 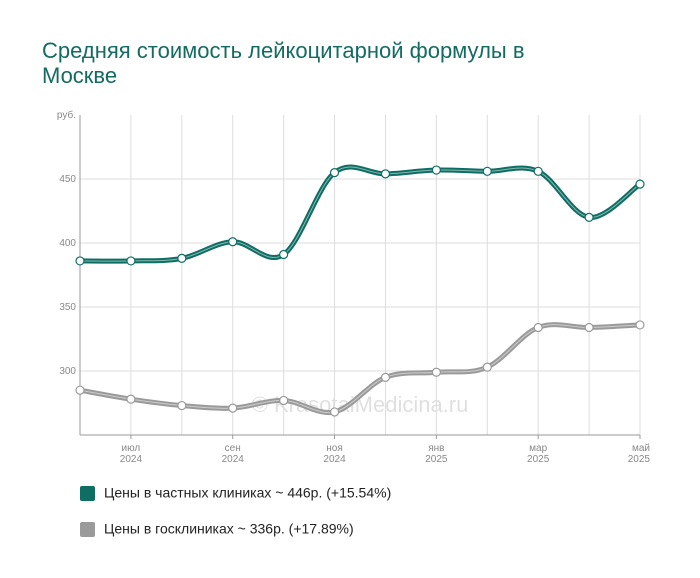 I want to click on series-line, so click(x=360, y=214).